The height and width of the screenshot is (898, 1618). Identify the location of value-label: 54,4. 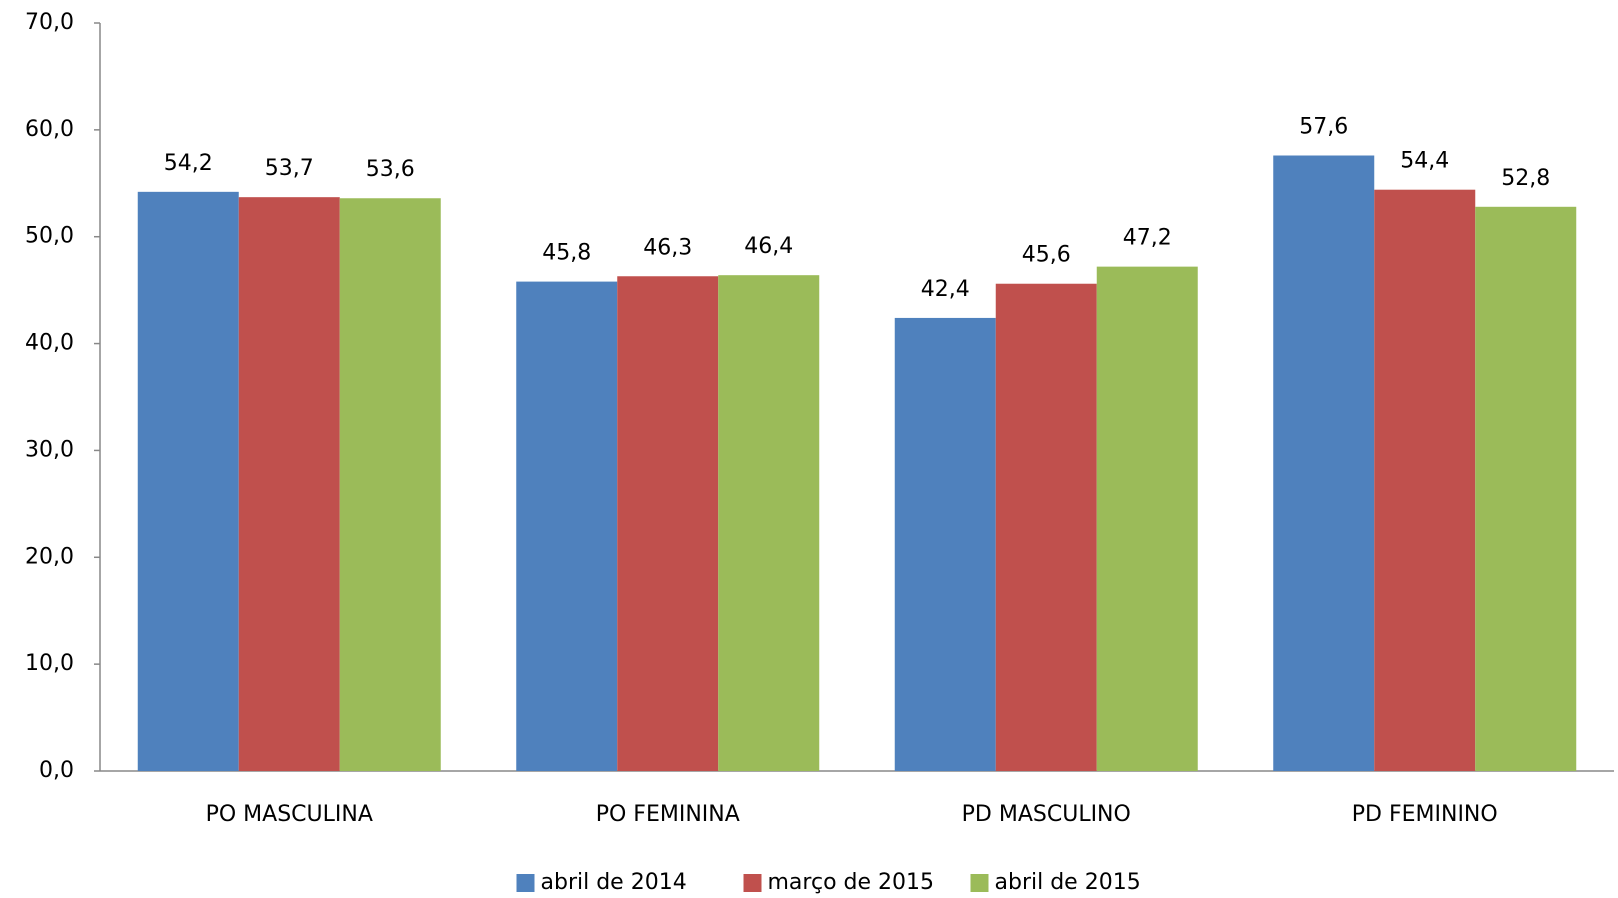
(1424, 161).